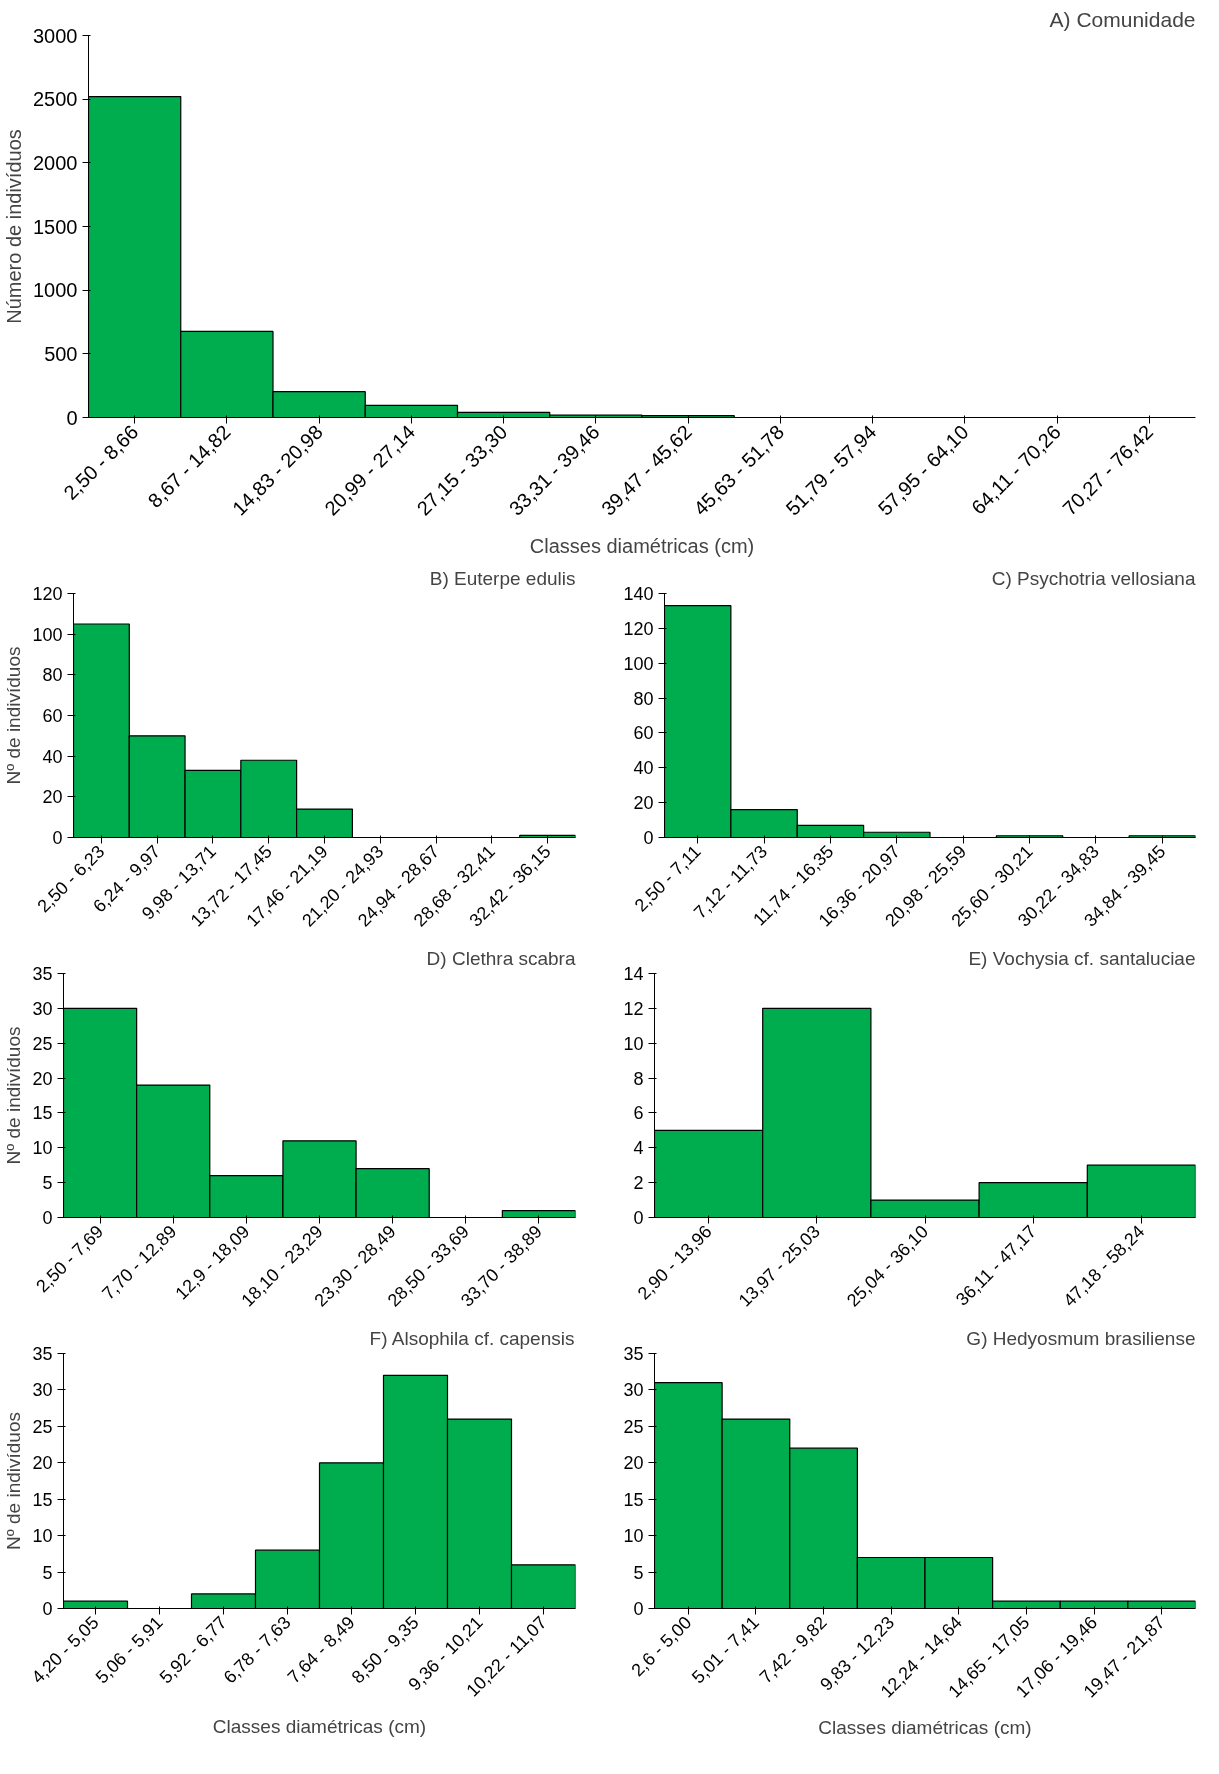 This screenshot has height=1774, width=1219. I want to click on chart-title: F) Alsophila cf. capensis, so click(472, 1338).